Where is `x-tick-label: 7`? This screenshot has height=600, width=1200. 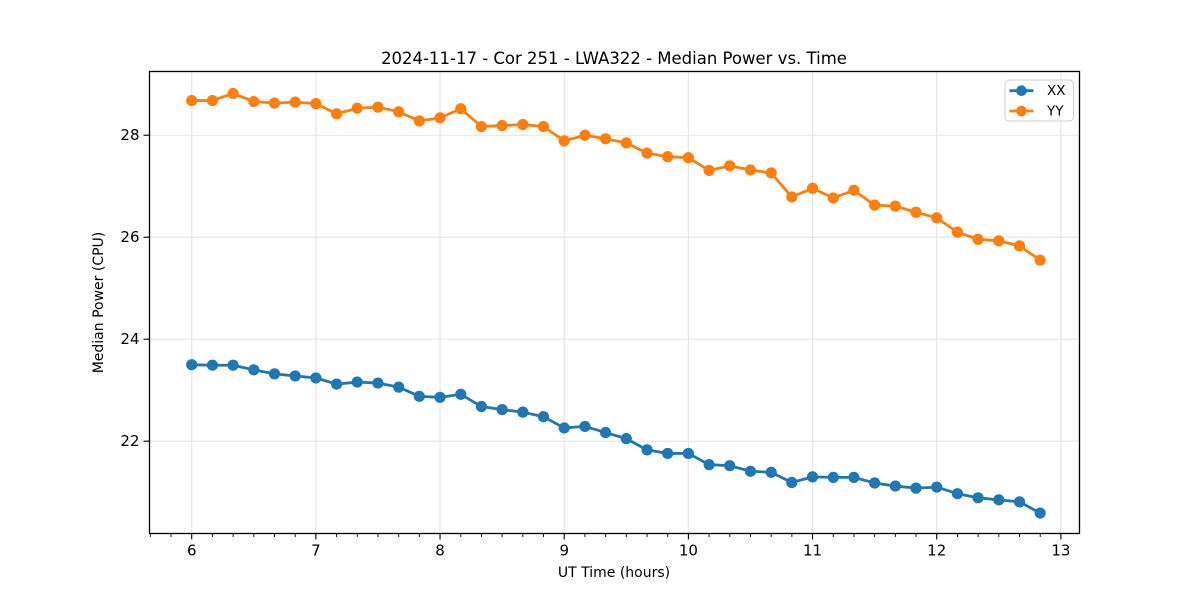
x-tick-label: 7 is located at coordinates (316, 551).